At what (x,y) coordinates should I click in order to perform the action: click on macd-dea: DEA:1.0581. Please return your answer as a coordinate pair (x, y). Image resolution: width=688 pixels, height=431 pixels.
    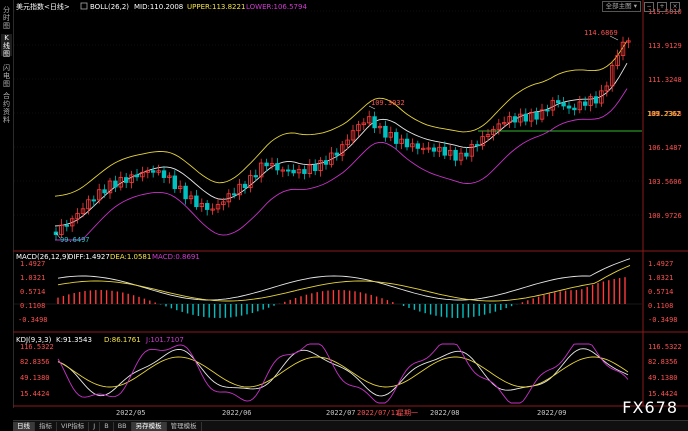
    Looking at the image, I should click on (130, 257).